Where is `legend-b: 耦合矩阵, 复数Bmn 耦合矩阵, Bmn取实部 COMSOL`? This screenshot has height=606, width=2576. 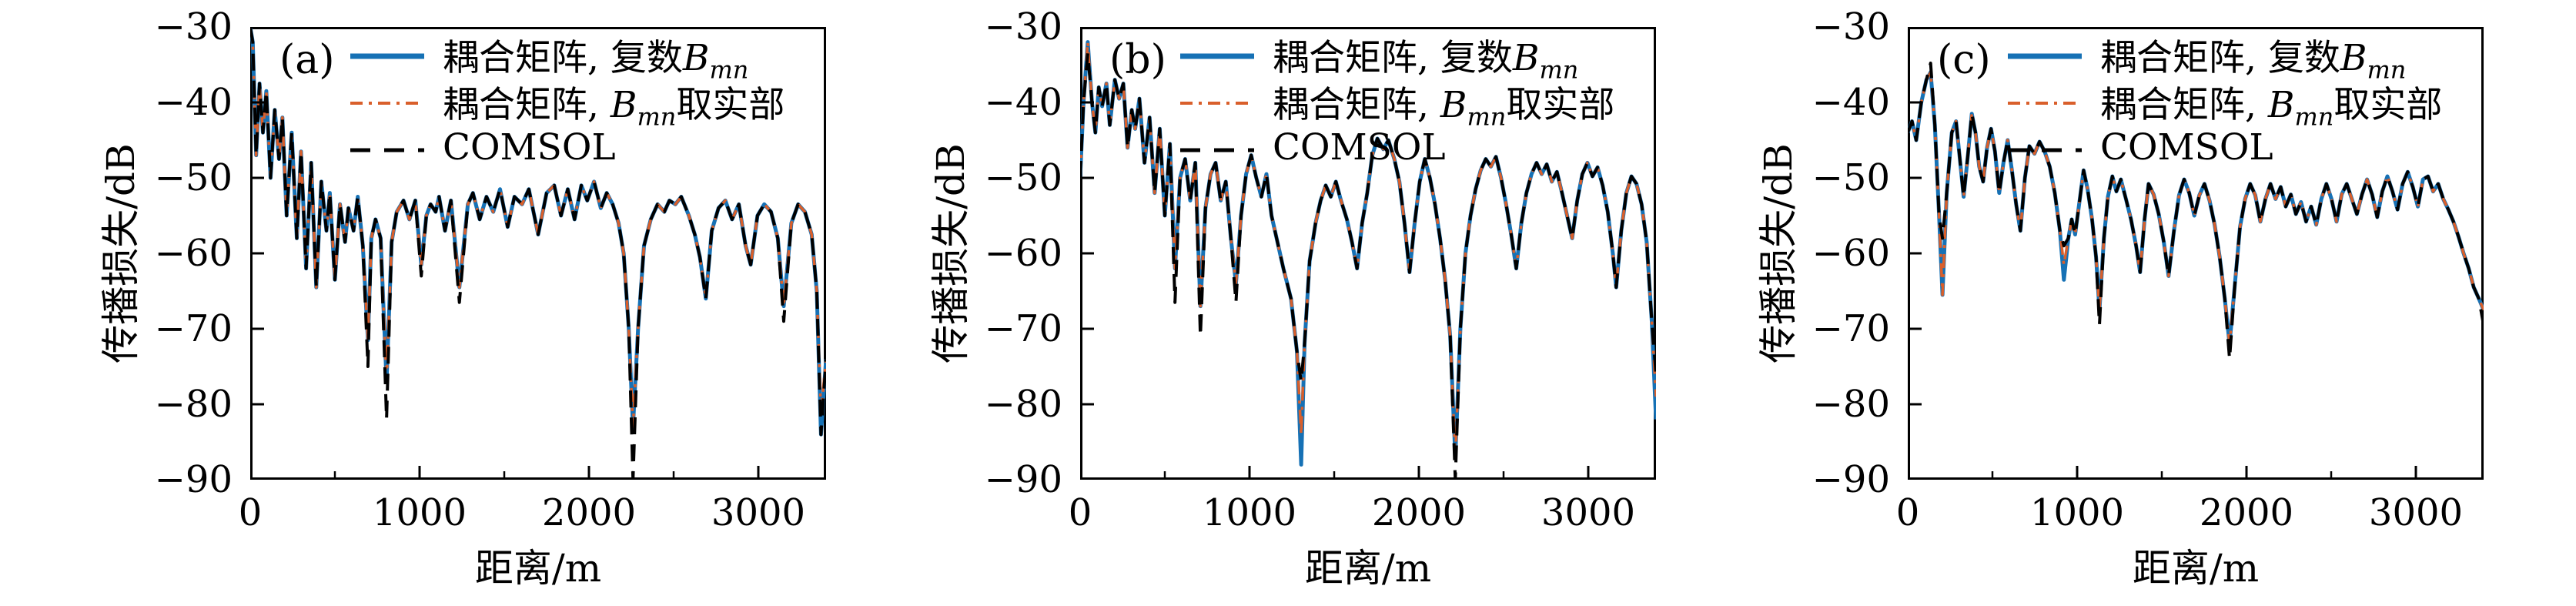 legend-b: 耦合矩阵, 复数Bmn 耦合矩阵, Bmn取实部 COMSOL is located at coordinates (1397, 102).